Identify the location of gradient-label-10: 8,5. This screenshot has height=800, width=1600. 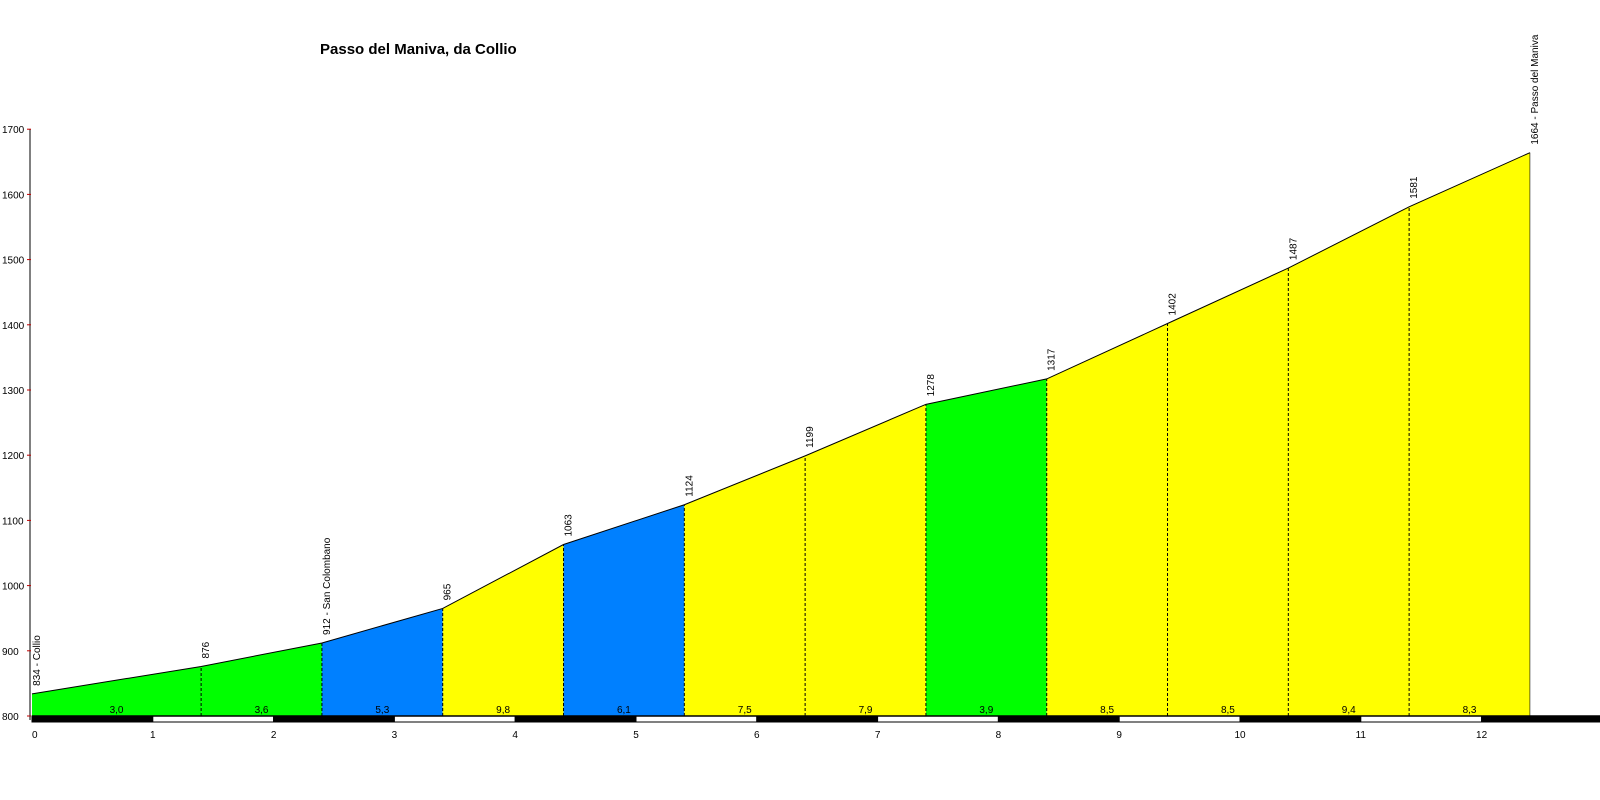
(1228, 710).